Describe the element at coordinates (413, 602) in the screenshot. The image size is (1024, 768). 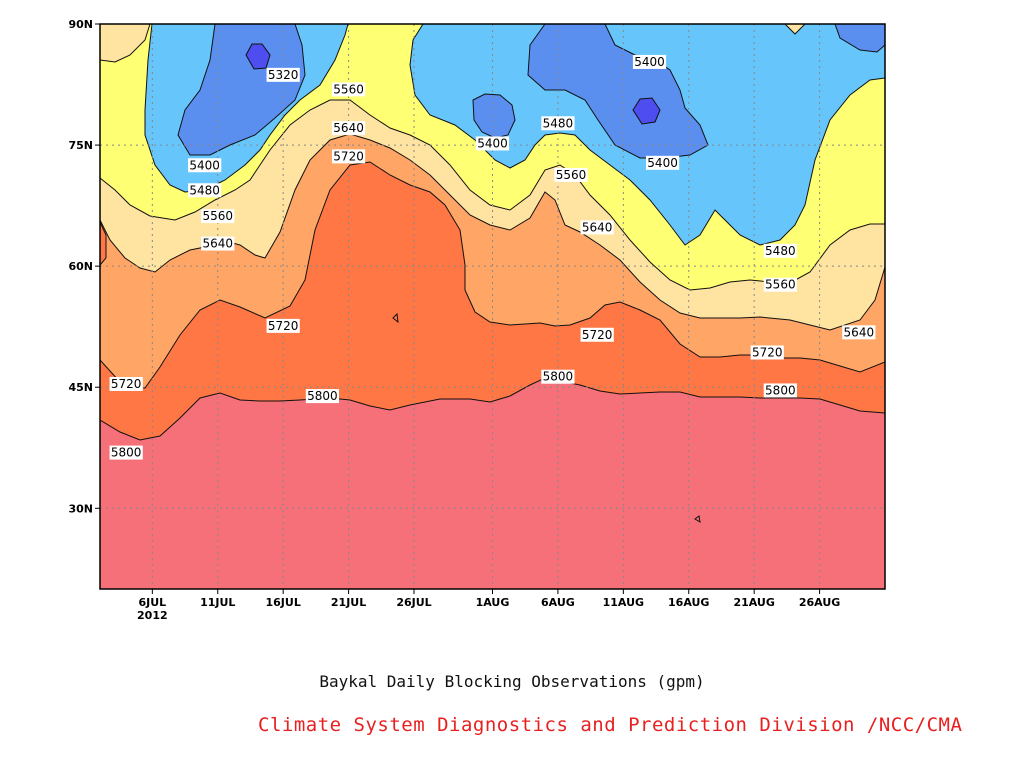
I see `x-tick-label: 26JUL` at that location.